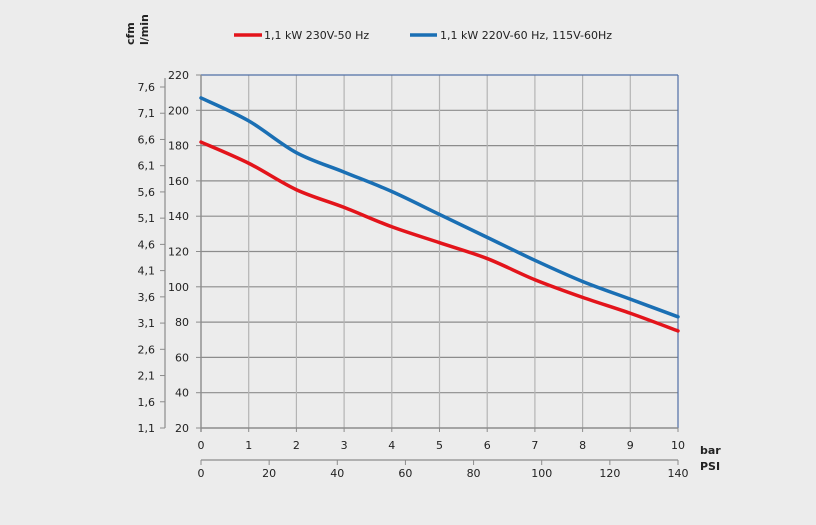 This screenshot has width=816, height=525. What do you see at coordinates (178, 110) in the screenshot?
I see `y-tick-label: 200` at bounding box center [178, 110].